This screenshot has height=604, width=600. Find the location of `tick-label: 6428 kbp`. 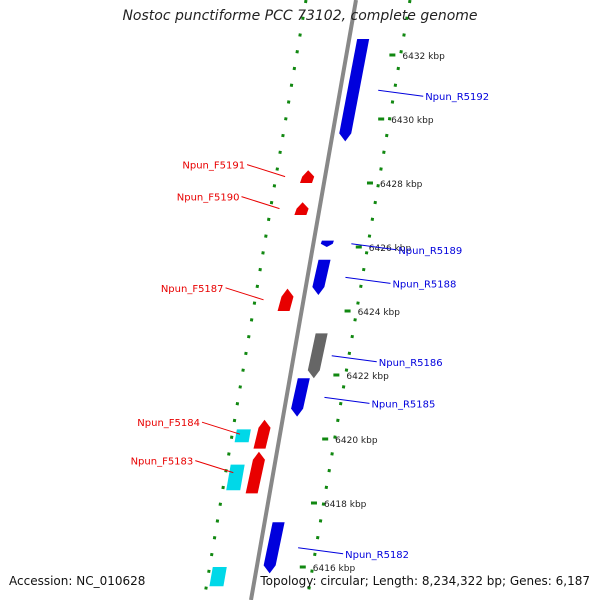

tick-label: 6428 kbp is located at coordinates (401, 185).